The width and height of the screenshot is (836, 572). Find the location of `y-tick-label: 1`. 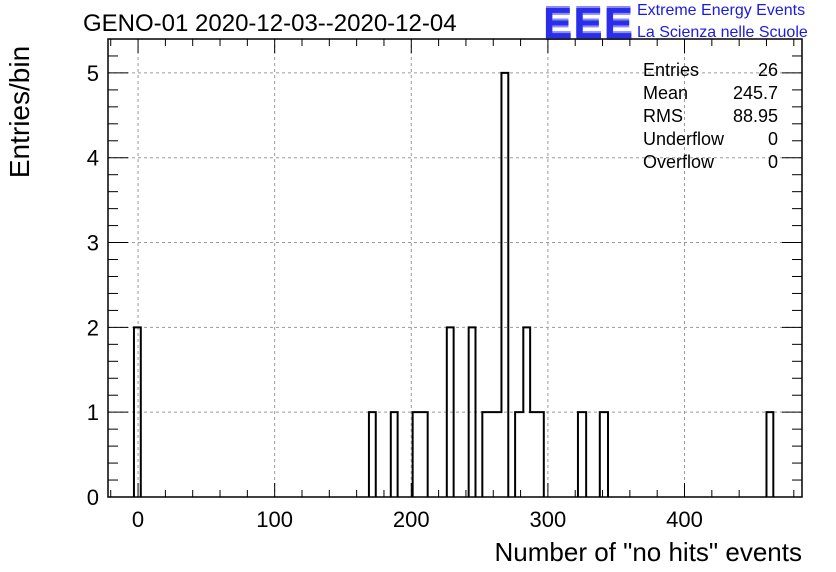

y-tick-label: 1 is located at coordinates (93, 412).